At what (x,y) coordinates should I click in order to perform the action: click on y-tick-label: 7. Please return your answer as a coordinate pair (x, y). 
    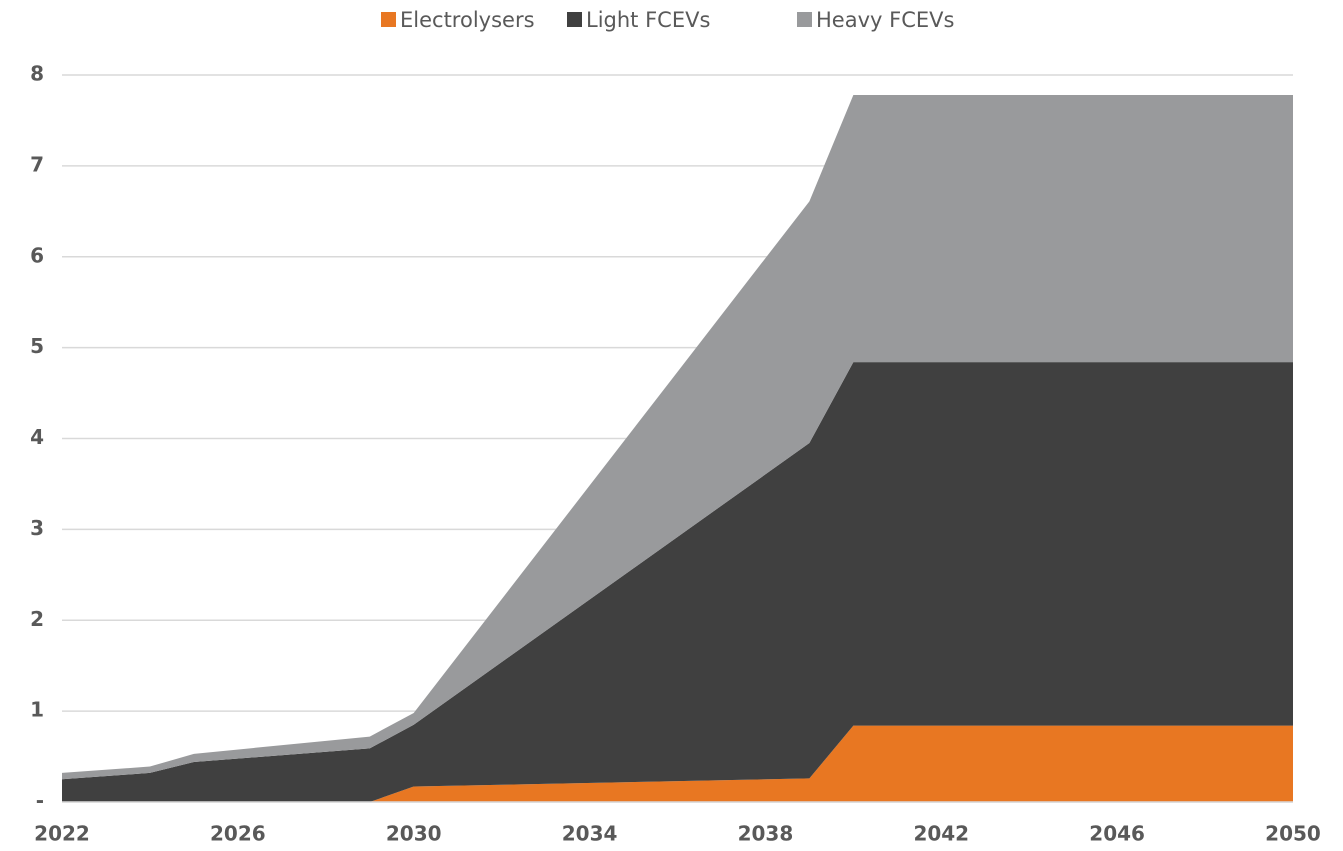
    Looking at the image, I should click on (37, 164).